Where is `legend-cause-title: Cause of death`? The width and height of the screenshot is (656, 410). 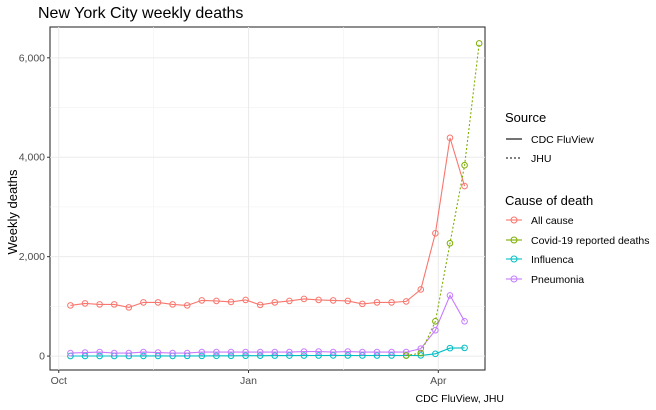 legend-cause-title: Cause of death is located at coordinates (549, 200).